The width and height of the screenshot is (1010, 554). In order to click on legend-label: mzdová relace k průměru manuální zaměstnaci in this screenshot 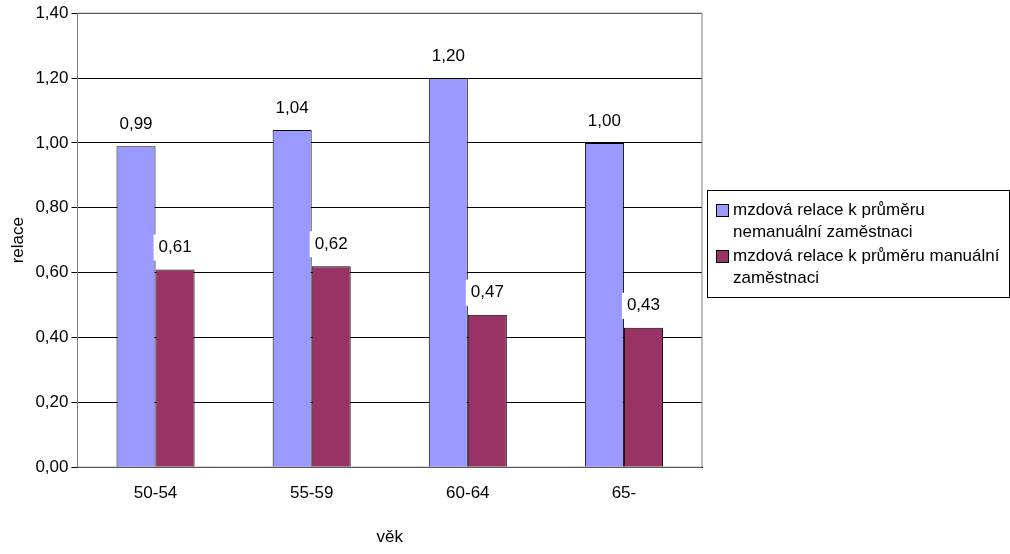, I will do `click(867, 267)`.